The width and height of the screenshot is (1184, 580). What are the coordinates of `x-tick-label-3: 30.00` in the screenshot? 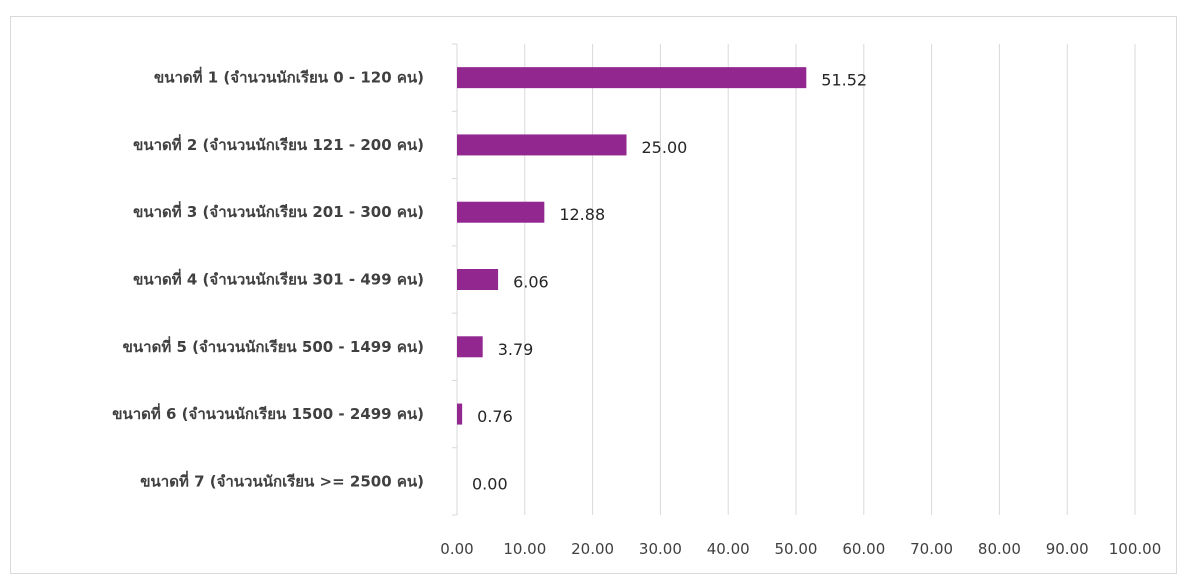 It's located at (660, 549).